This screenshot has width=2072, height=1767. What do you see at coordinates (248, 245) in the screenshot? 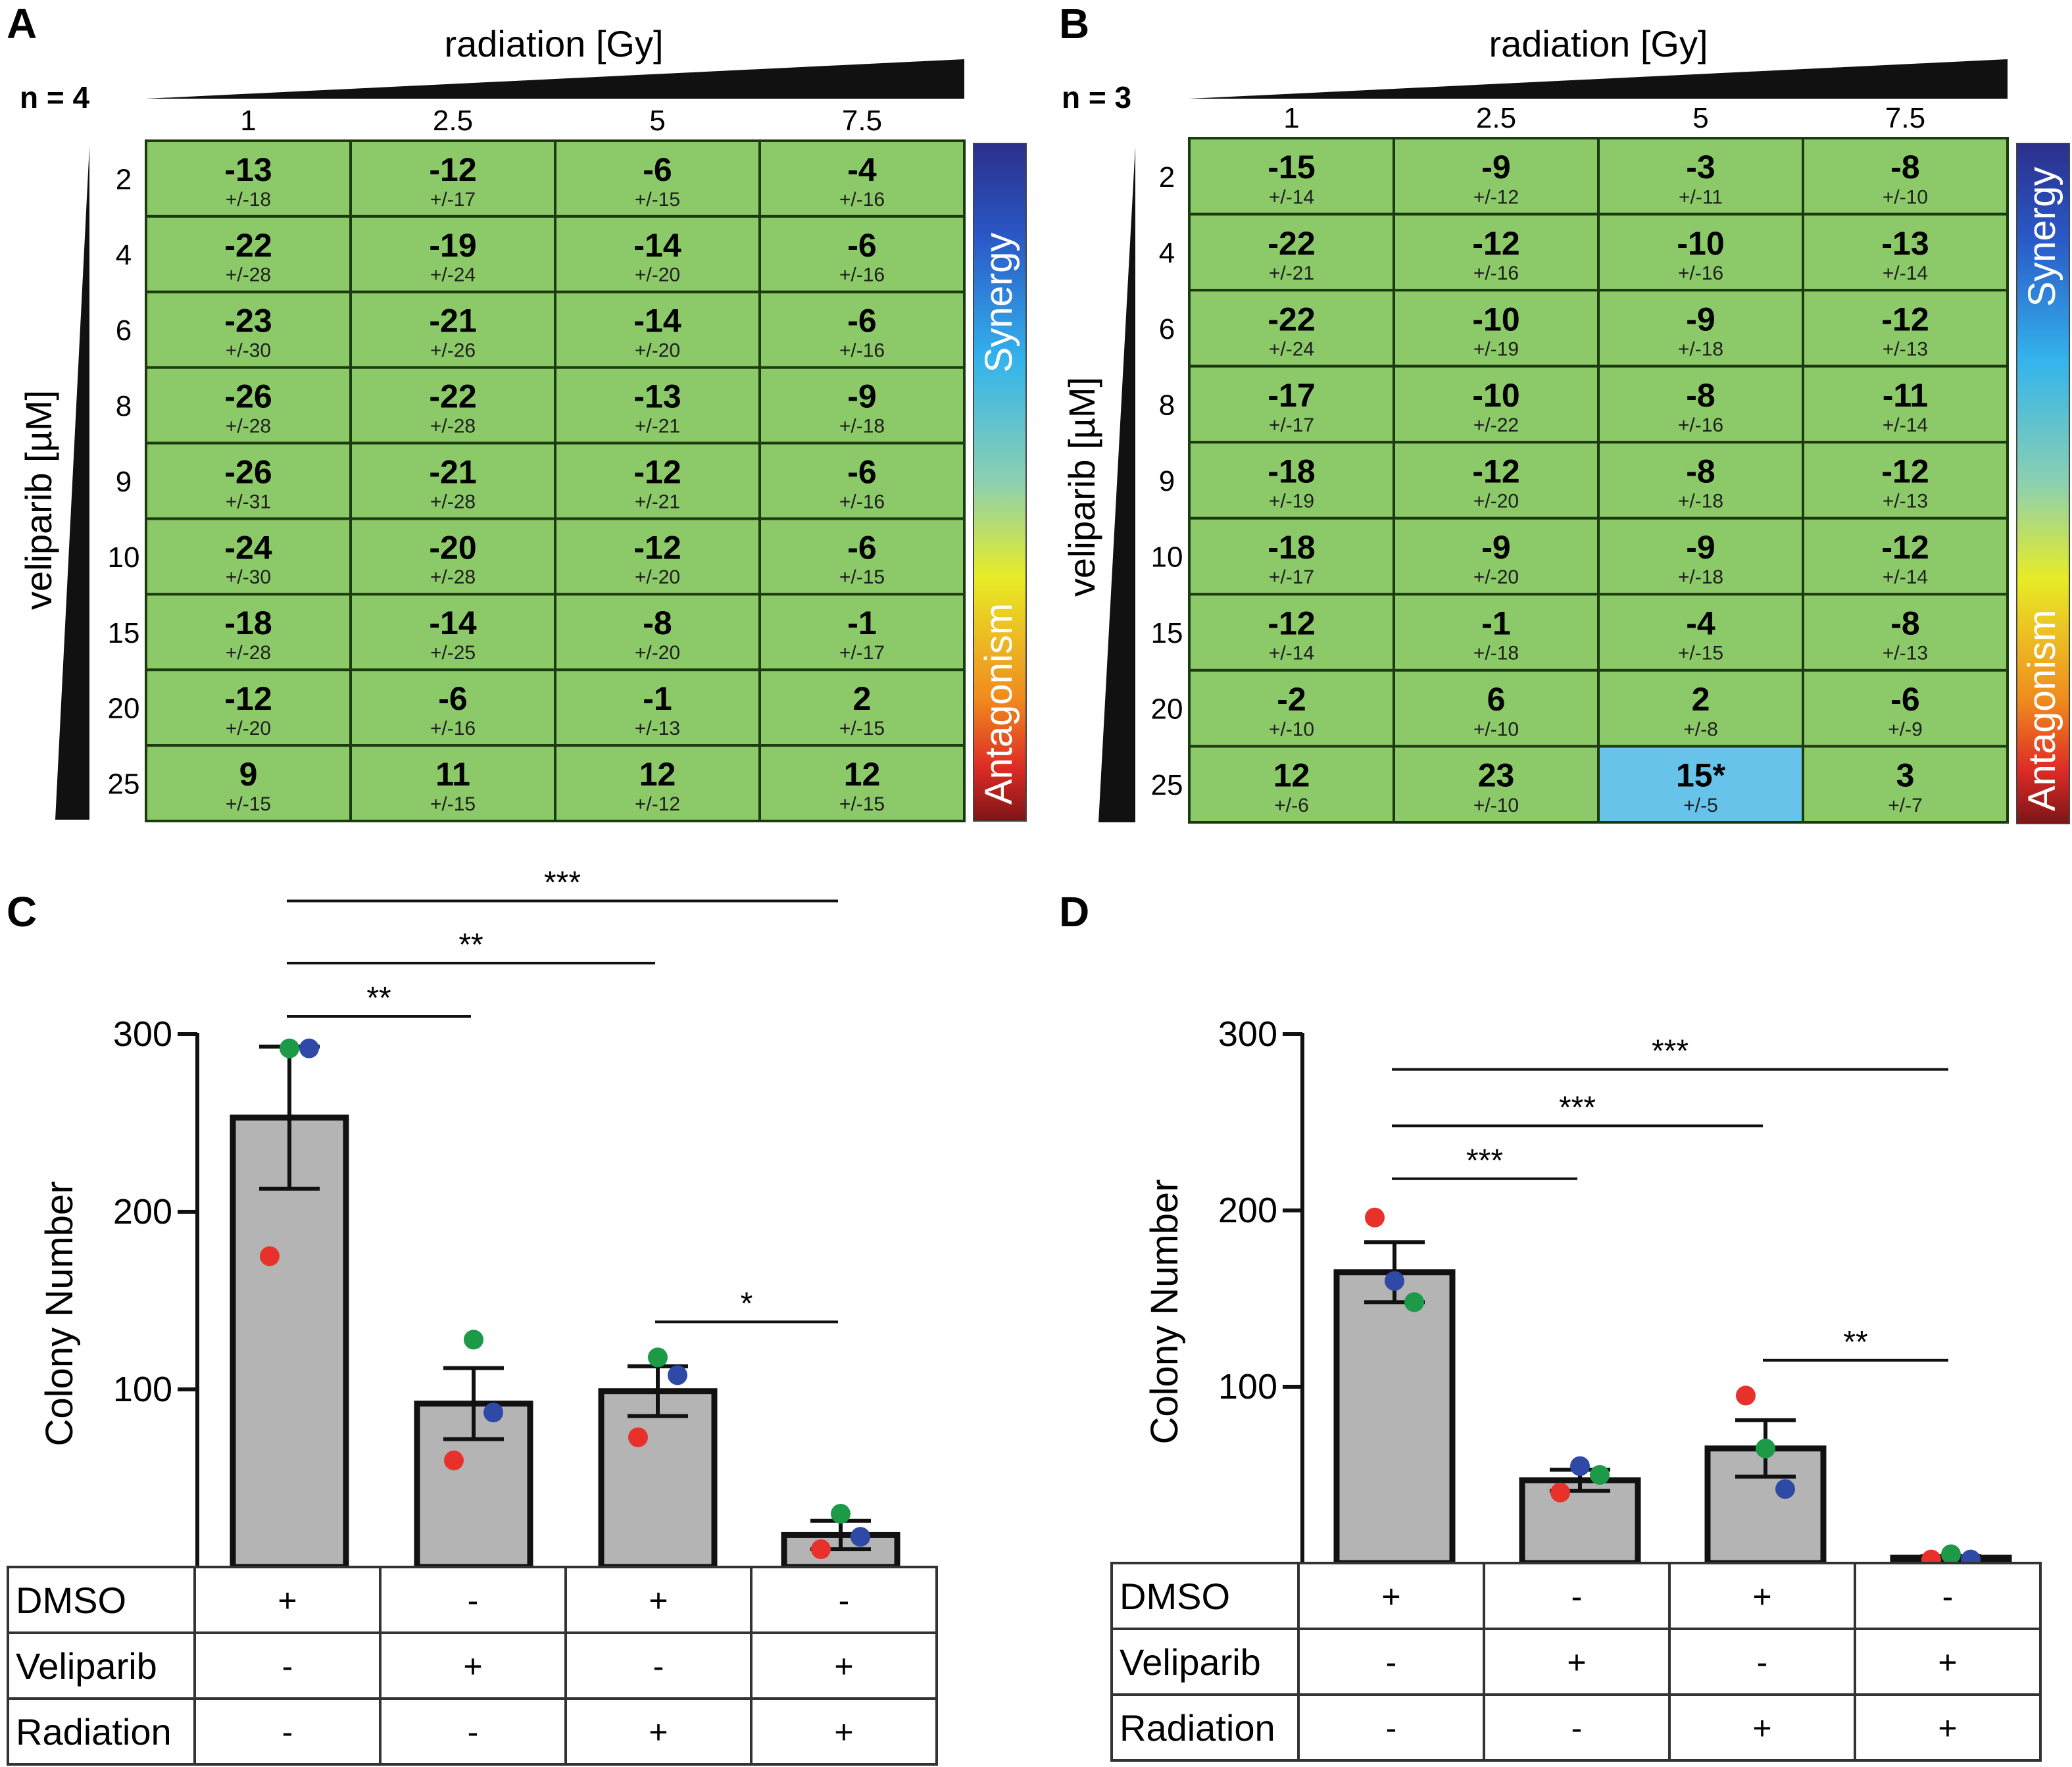
I see `heatmap-value-a: -22` at bounding box center [248, 245].